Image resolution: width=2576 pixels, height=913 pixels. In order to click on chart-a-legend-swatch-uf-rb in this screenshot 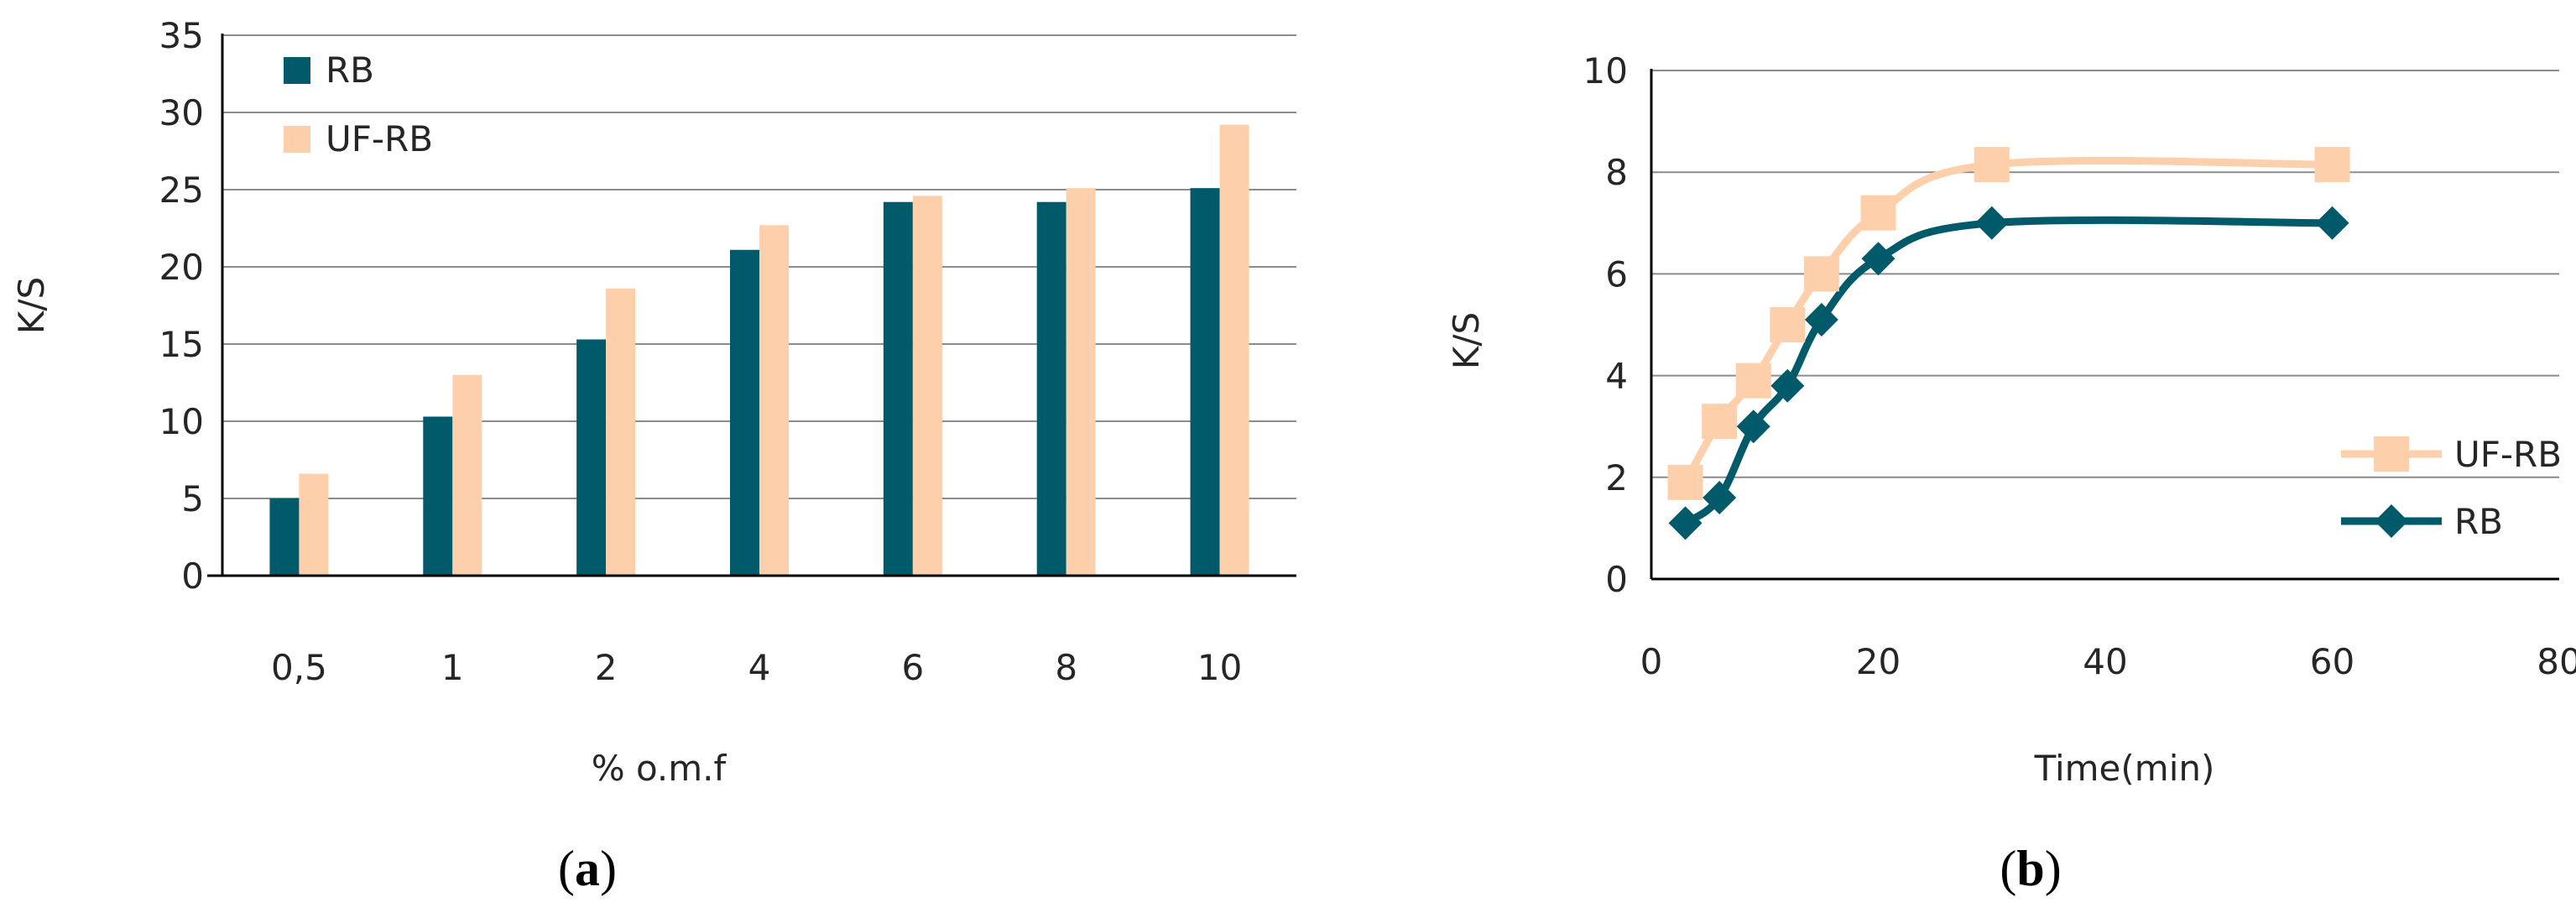, I will do `click(297, 139)`.